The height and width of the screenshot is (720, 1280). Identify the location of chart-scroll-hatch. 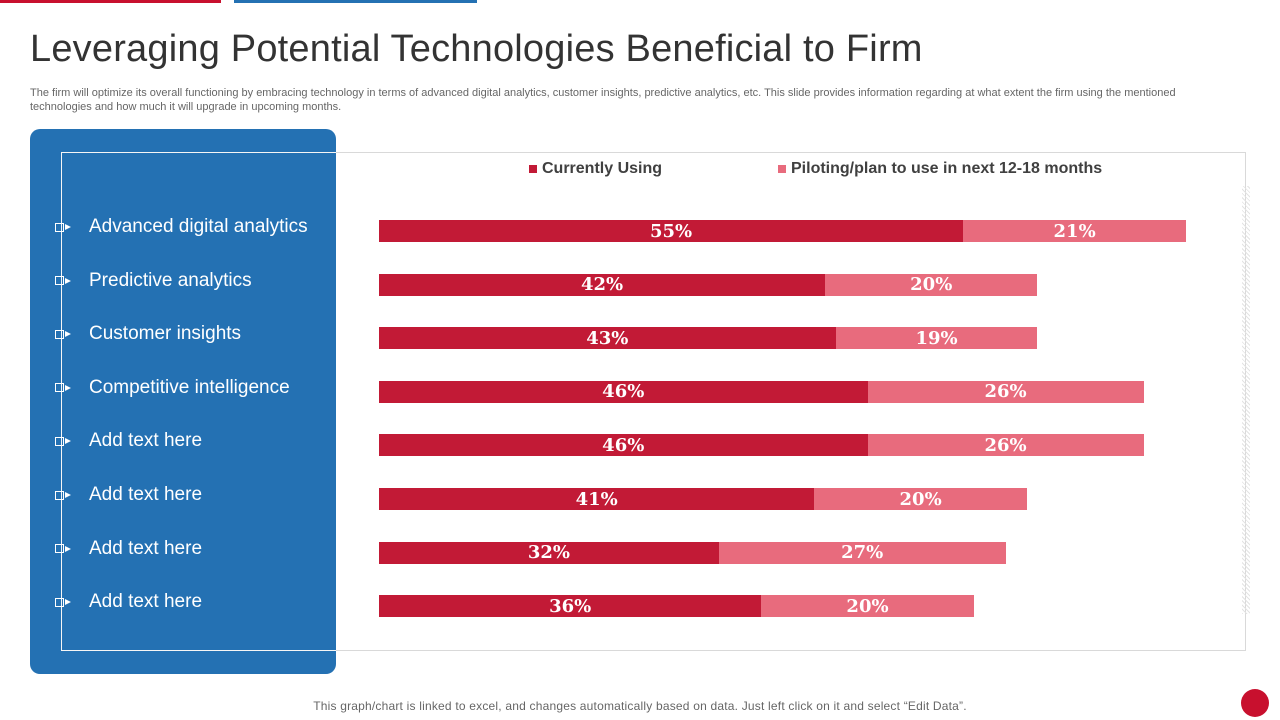
(1246, 400).